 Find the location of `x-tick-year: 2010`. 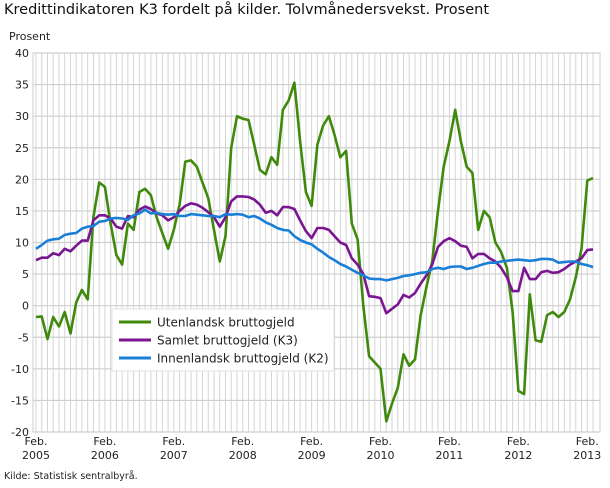

x-tick-year: 2010 is located at coordinates (381, 455).